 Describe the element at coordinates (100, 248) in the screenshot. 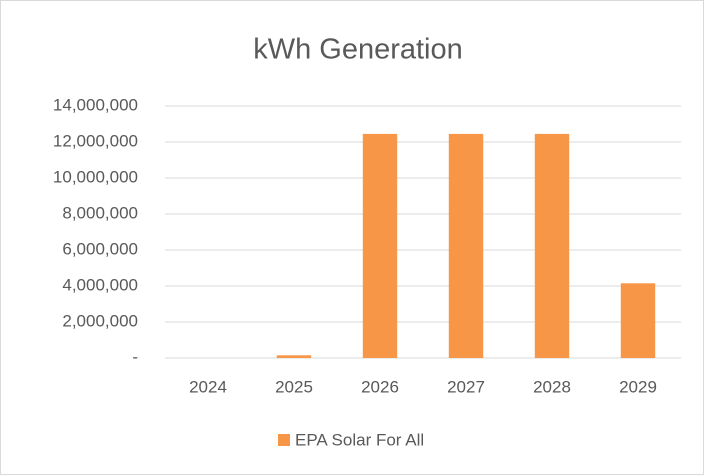

I see `y-tick-label: 6,000,000` at that location.